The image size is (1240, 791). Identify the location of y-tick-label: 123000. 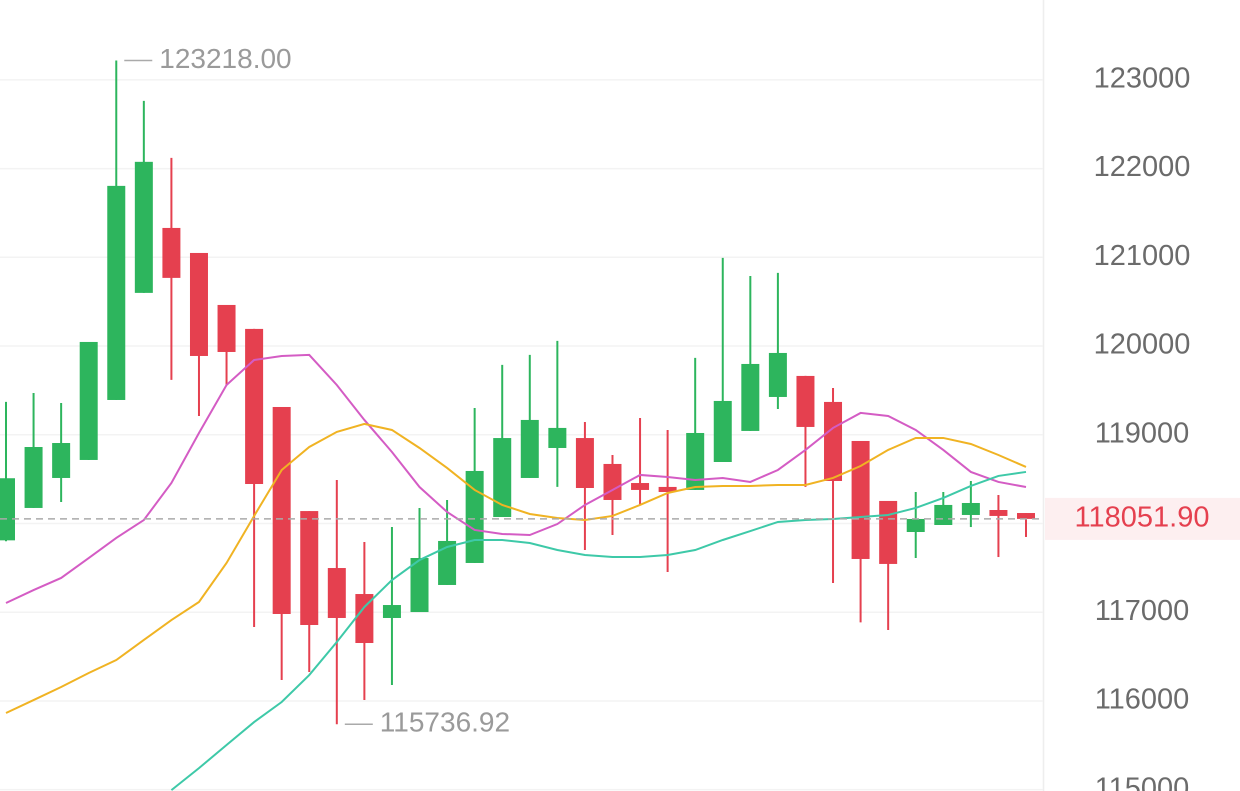
(1142, 79).